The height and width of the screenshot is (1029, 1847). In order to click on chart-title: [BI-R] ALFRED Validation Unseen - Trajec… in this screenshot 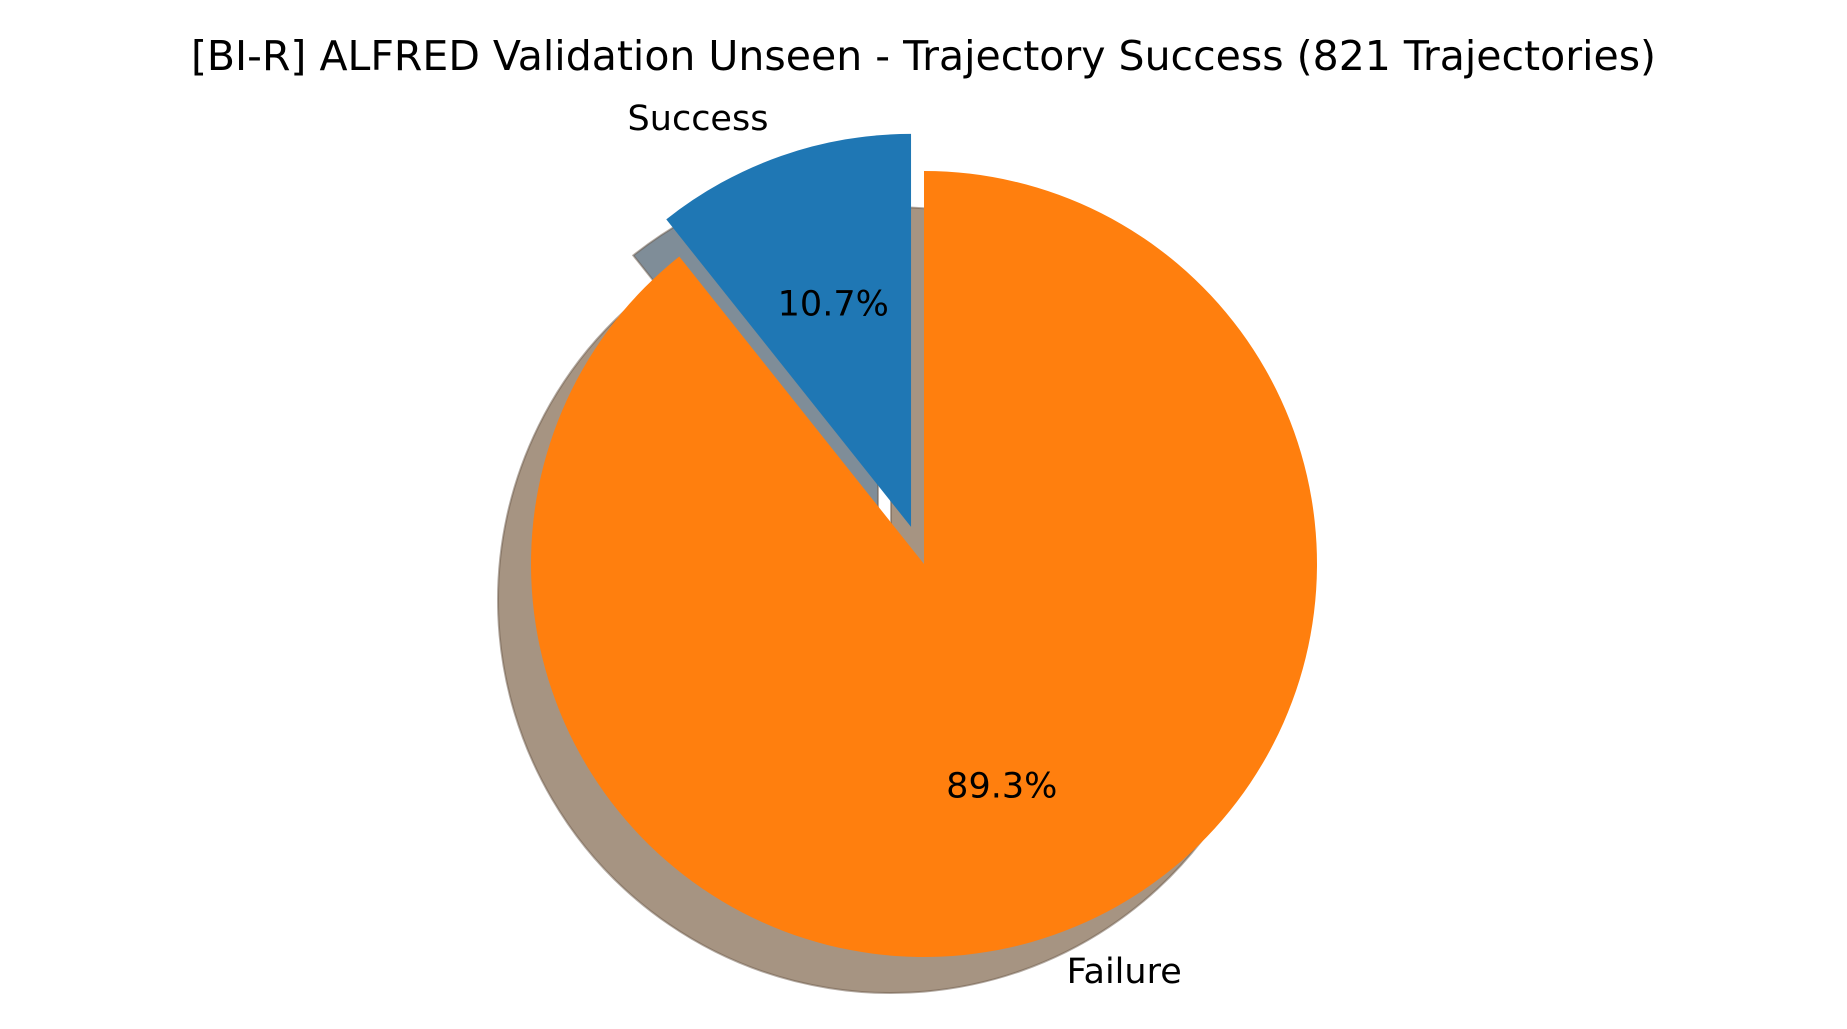, I will do `click(923, 56)`.